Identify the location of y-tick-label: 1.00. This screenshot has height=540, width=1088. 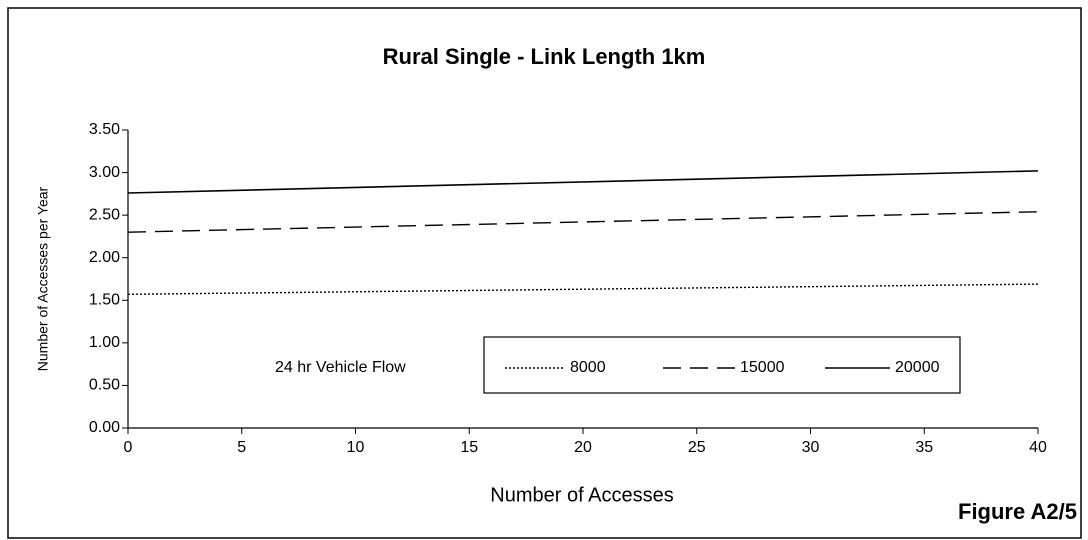
(104, 342).